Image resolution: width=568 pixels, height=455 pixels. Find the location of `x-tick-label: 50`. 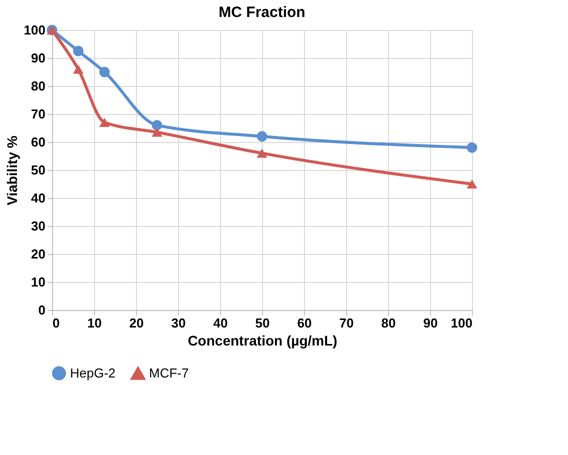

x-tick-label: 50 is located at coordinates (262, 323).